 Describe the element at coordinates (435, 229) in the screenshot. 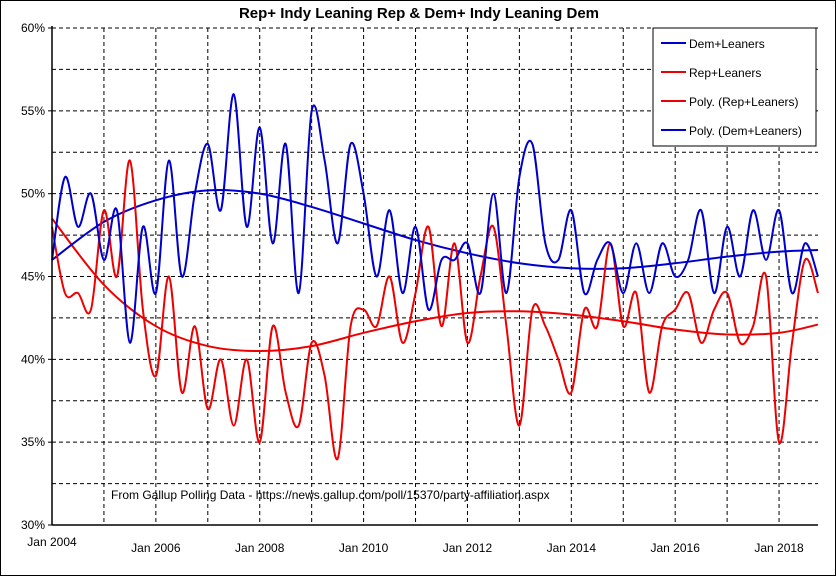

I see `series-line-poly-dem-leaners` at that location.